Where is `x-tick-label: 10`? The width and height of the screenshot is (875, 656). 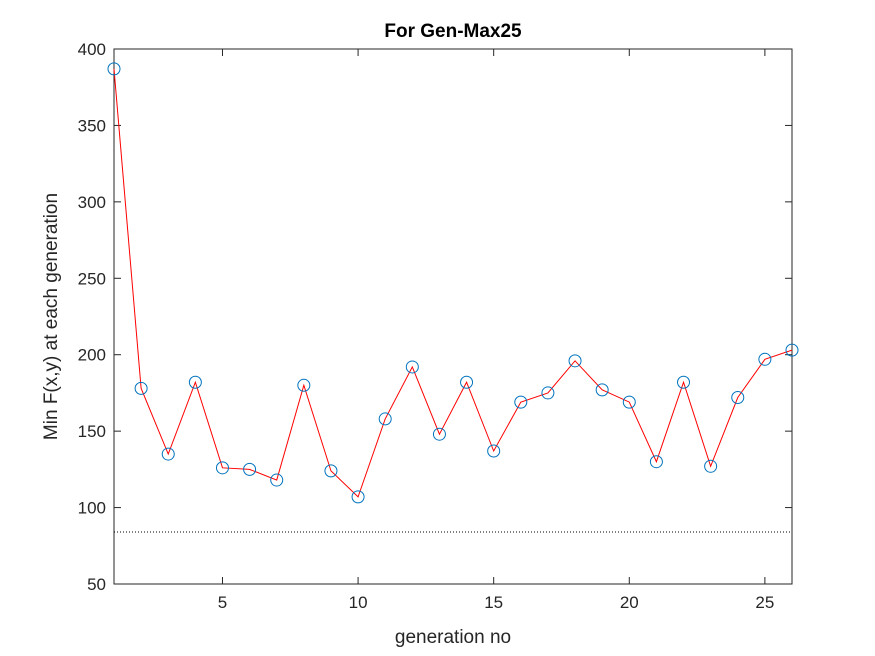
x-tick-label: 10 is located at coordinates (358, 602).